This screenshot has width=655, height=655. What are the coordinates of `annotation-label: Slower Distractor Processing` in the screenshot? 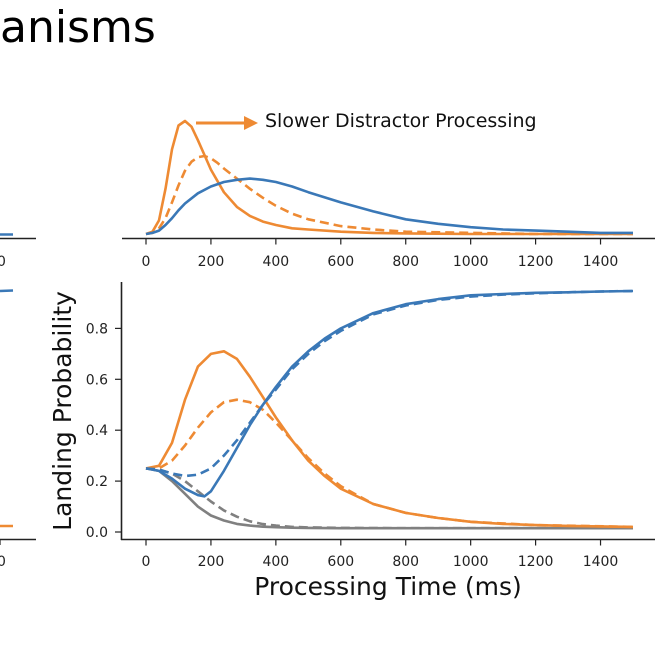 It's located at (401, 121).